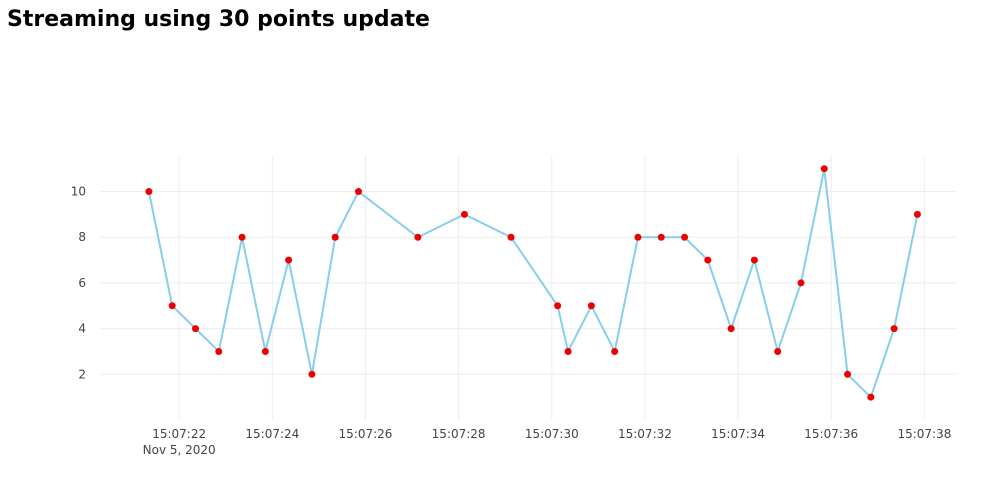 The width and height of the screenshot is (1003, 480). What do you see at coordinates (924, 434) in the screenshot?
I see `x-tick-label: 15:07:38` at bounding box center [924, 434].